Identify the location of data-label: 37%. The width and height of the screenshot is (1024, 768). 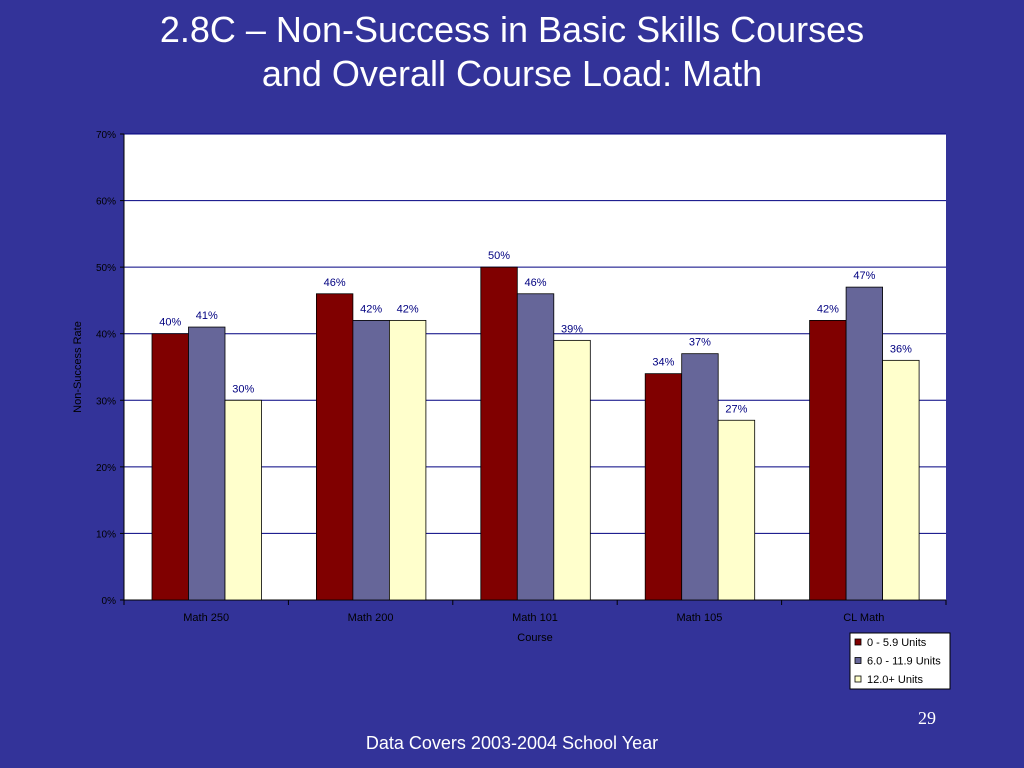
(700, 343).